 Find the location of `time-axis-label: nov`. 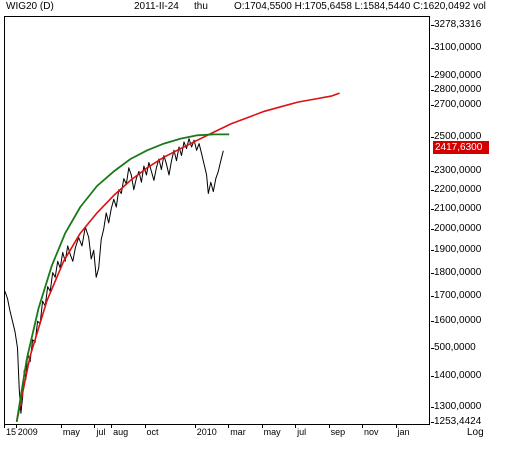

time-axis-label: nov is located at coordinates (371, 432).